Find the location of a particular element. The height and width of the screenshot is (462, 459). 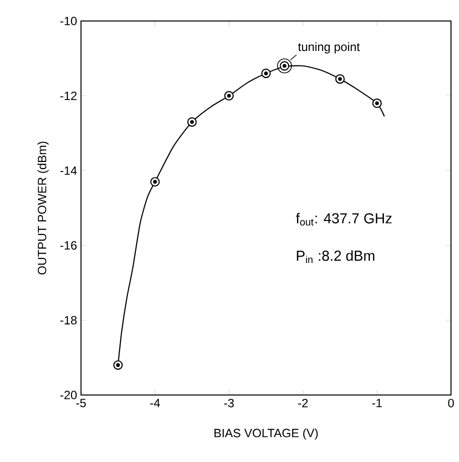

x-tick-label: -1 is located at coordinates (377, 403).